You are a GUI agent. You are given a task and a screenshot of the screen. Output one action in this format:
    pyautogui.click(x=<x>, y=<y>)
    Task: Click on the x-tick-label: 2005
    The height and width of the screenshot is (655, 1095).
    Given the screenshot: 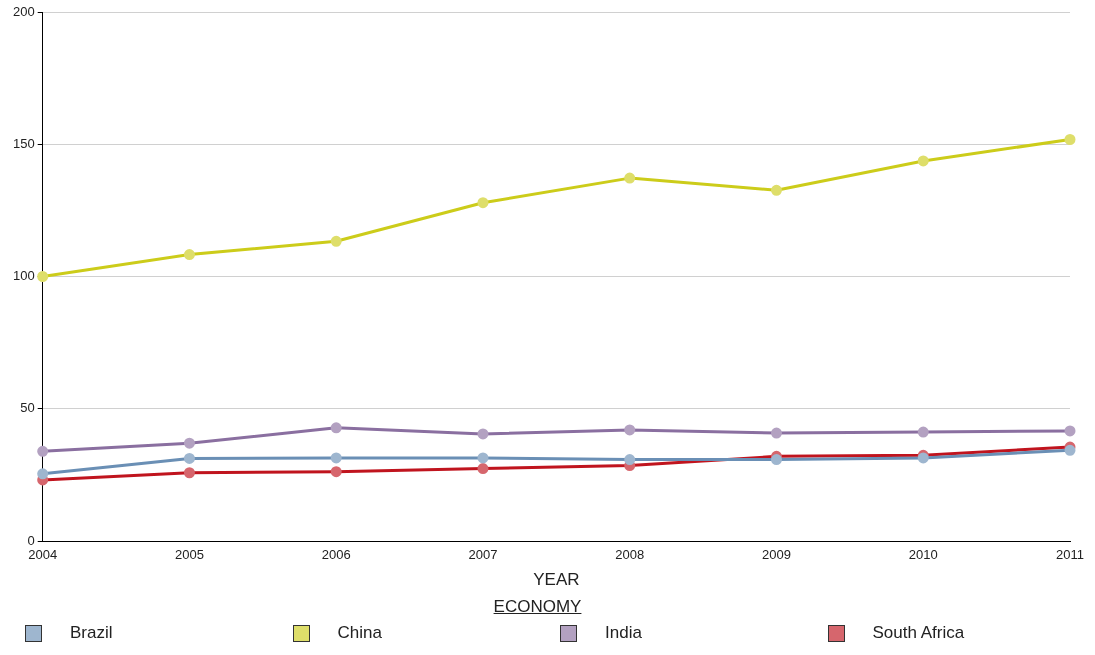 What is the action you would take?
    pyautogui.click(x=189, y=555)
    